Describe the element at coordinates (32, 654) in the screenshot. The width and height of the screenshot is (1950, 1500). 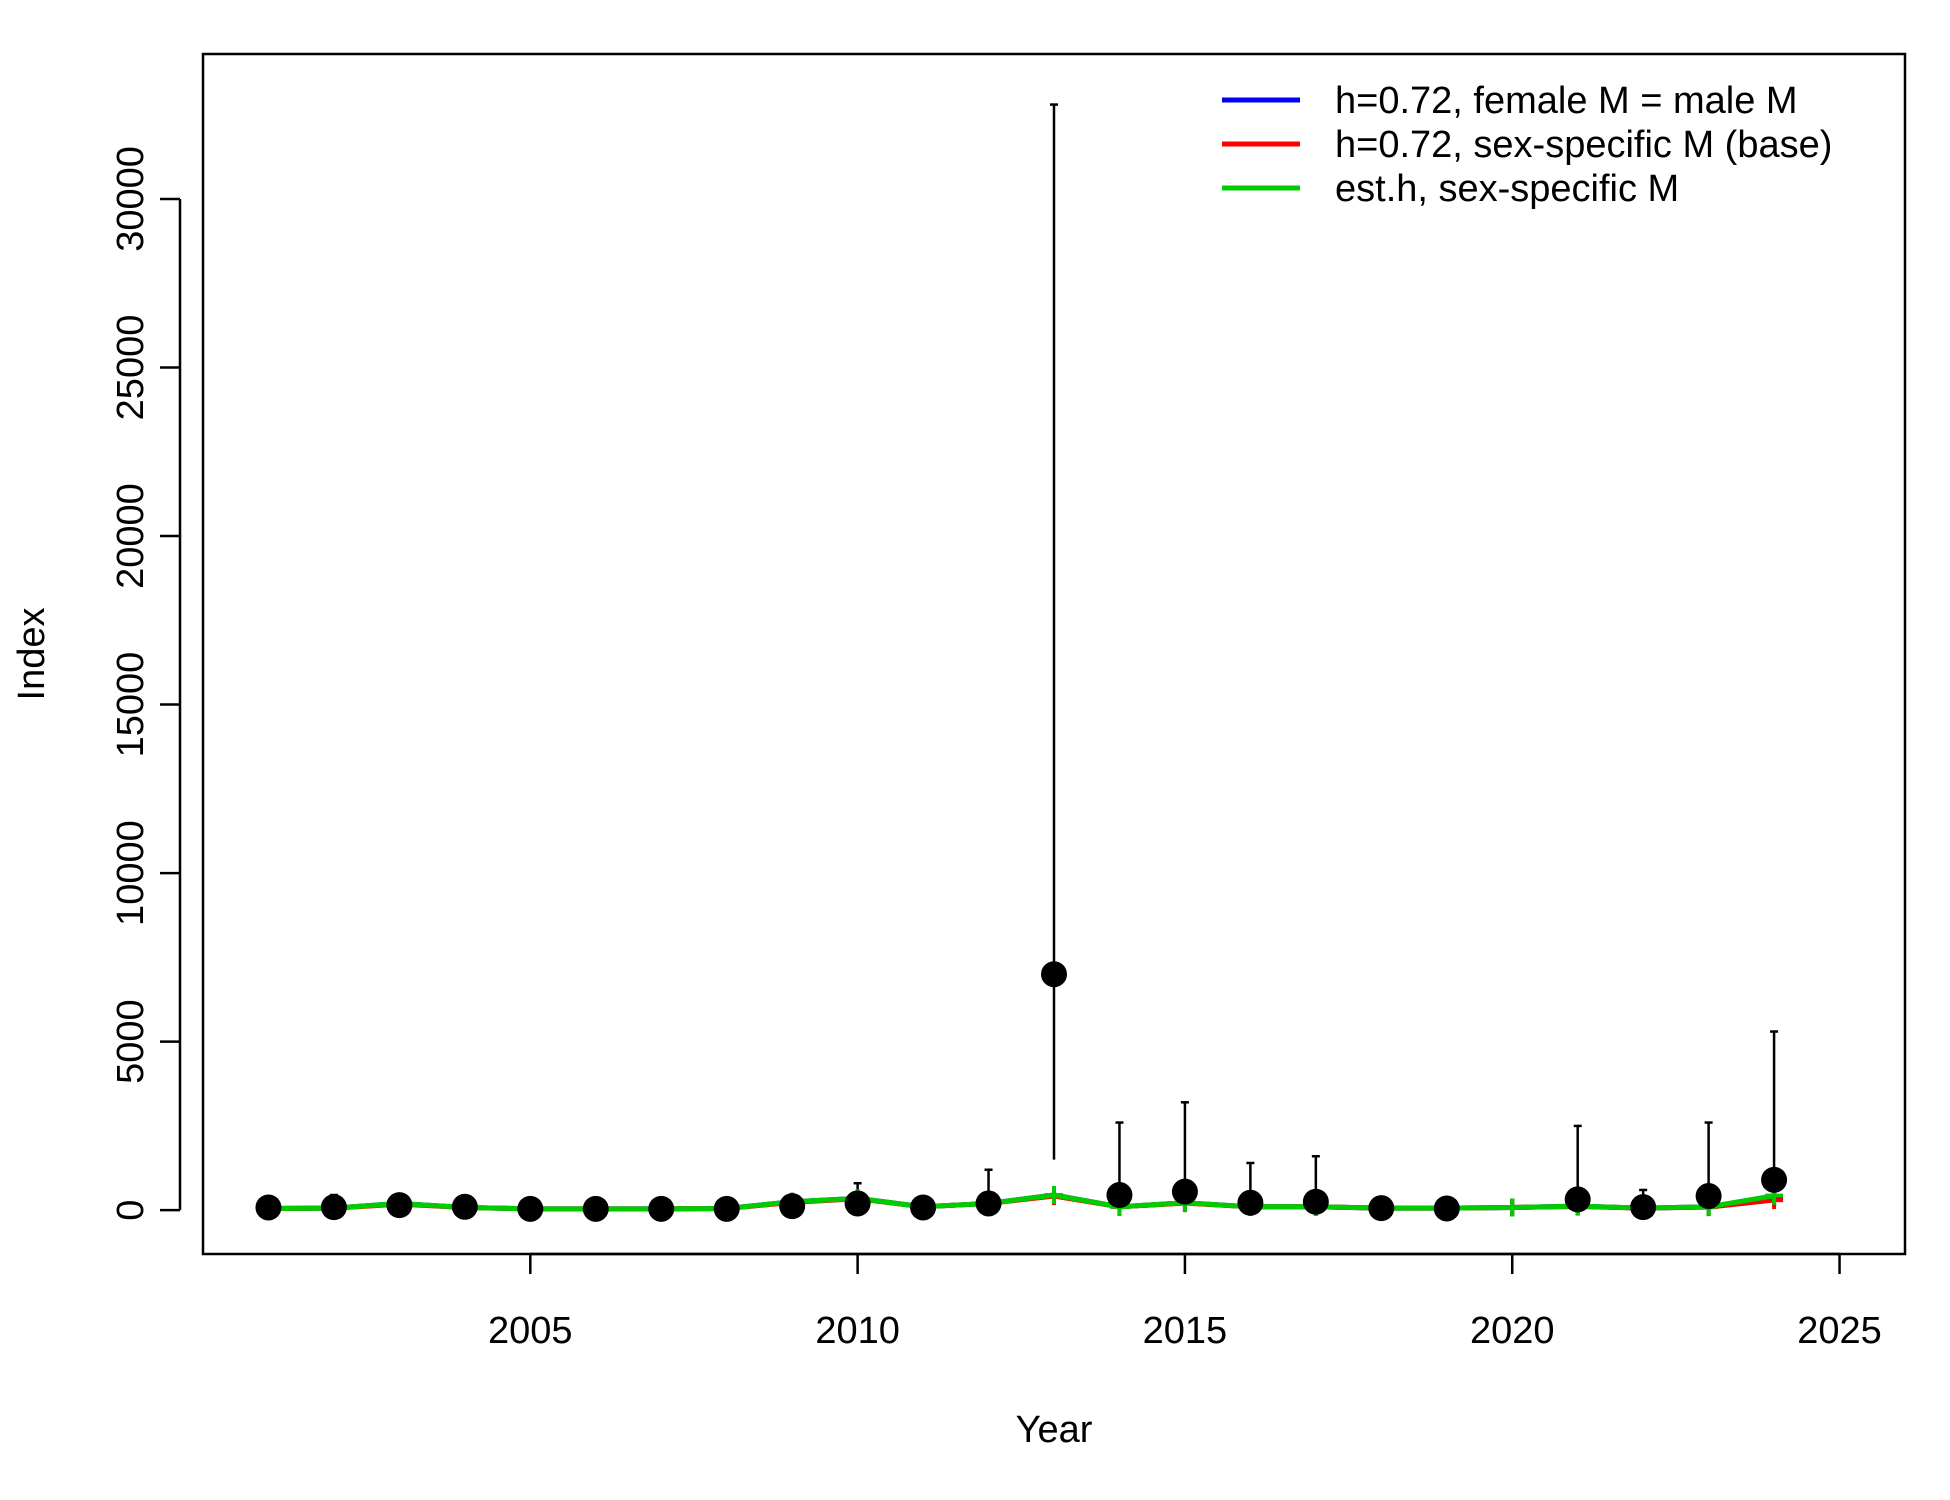
I see `y-axis-label: Index` at that location.